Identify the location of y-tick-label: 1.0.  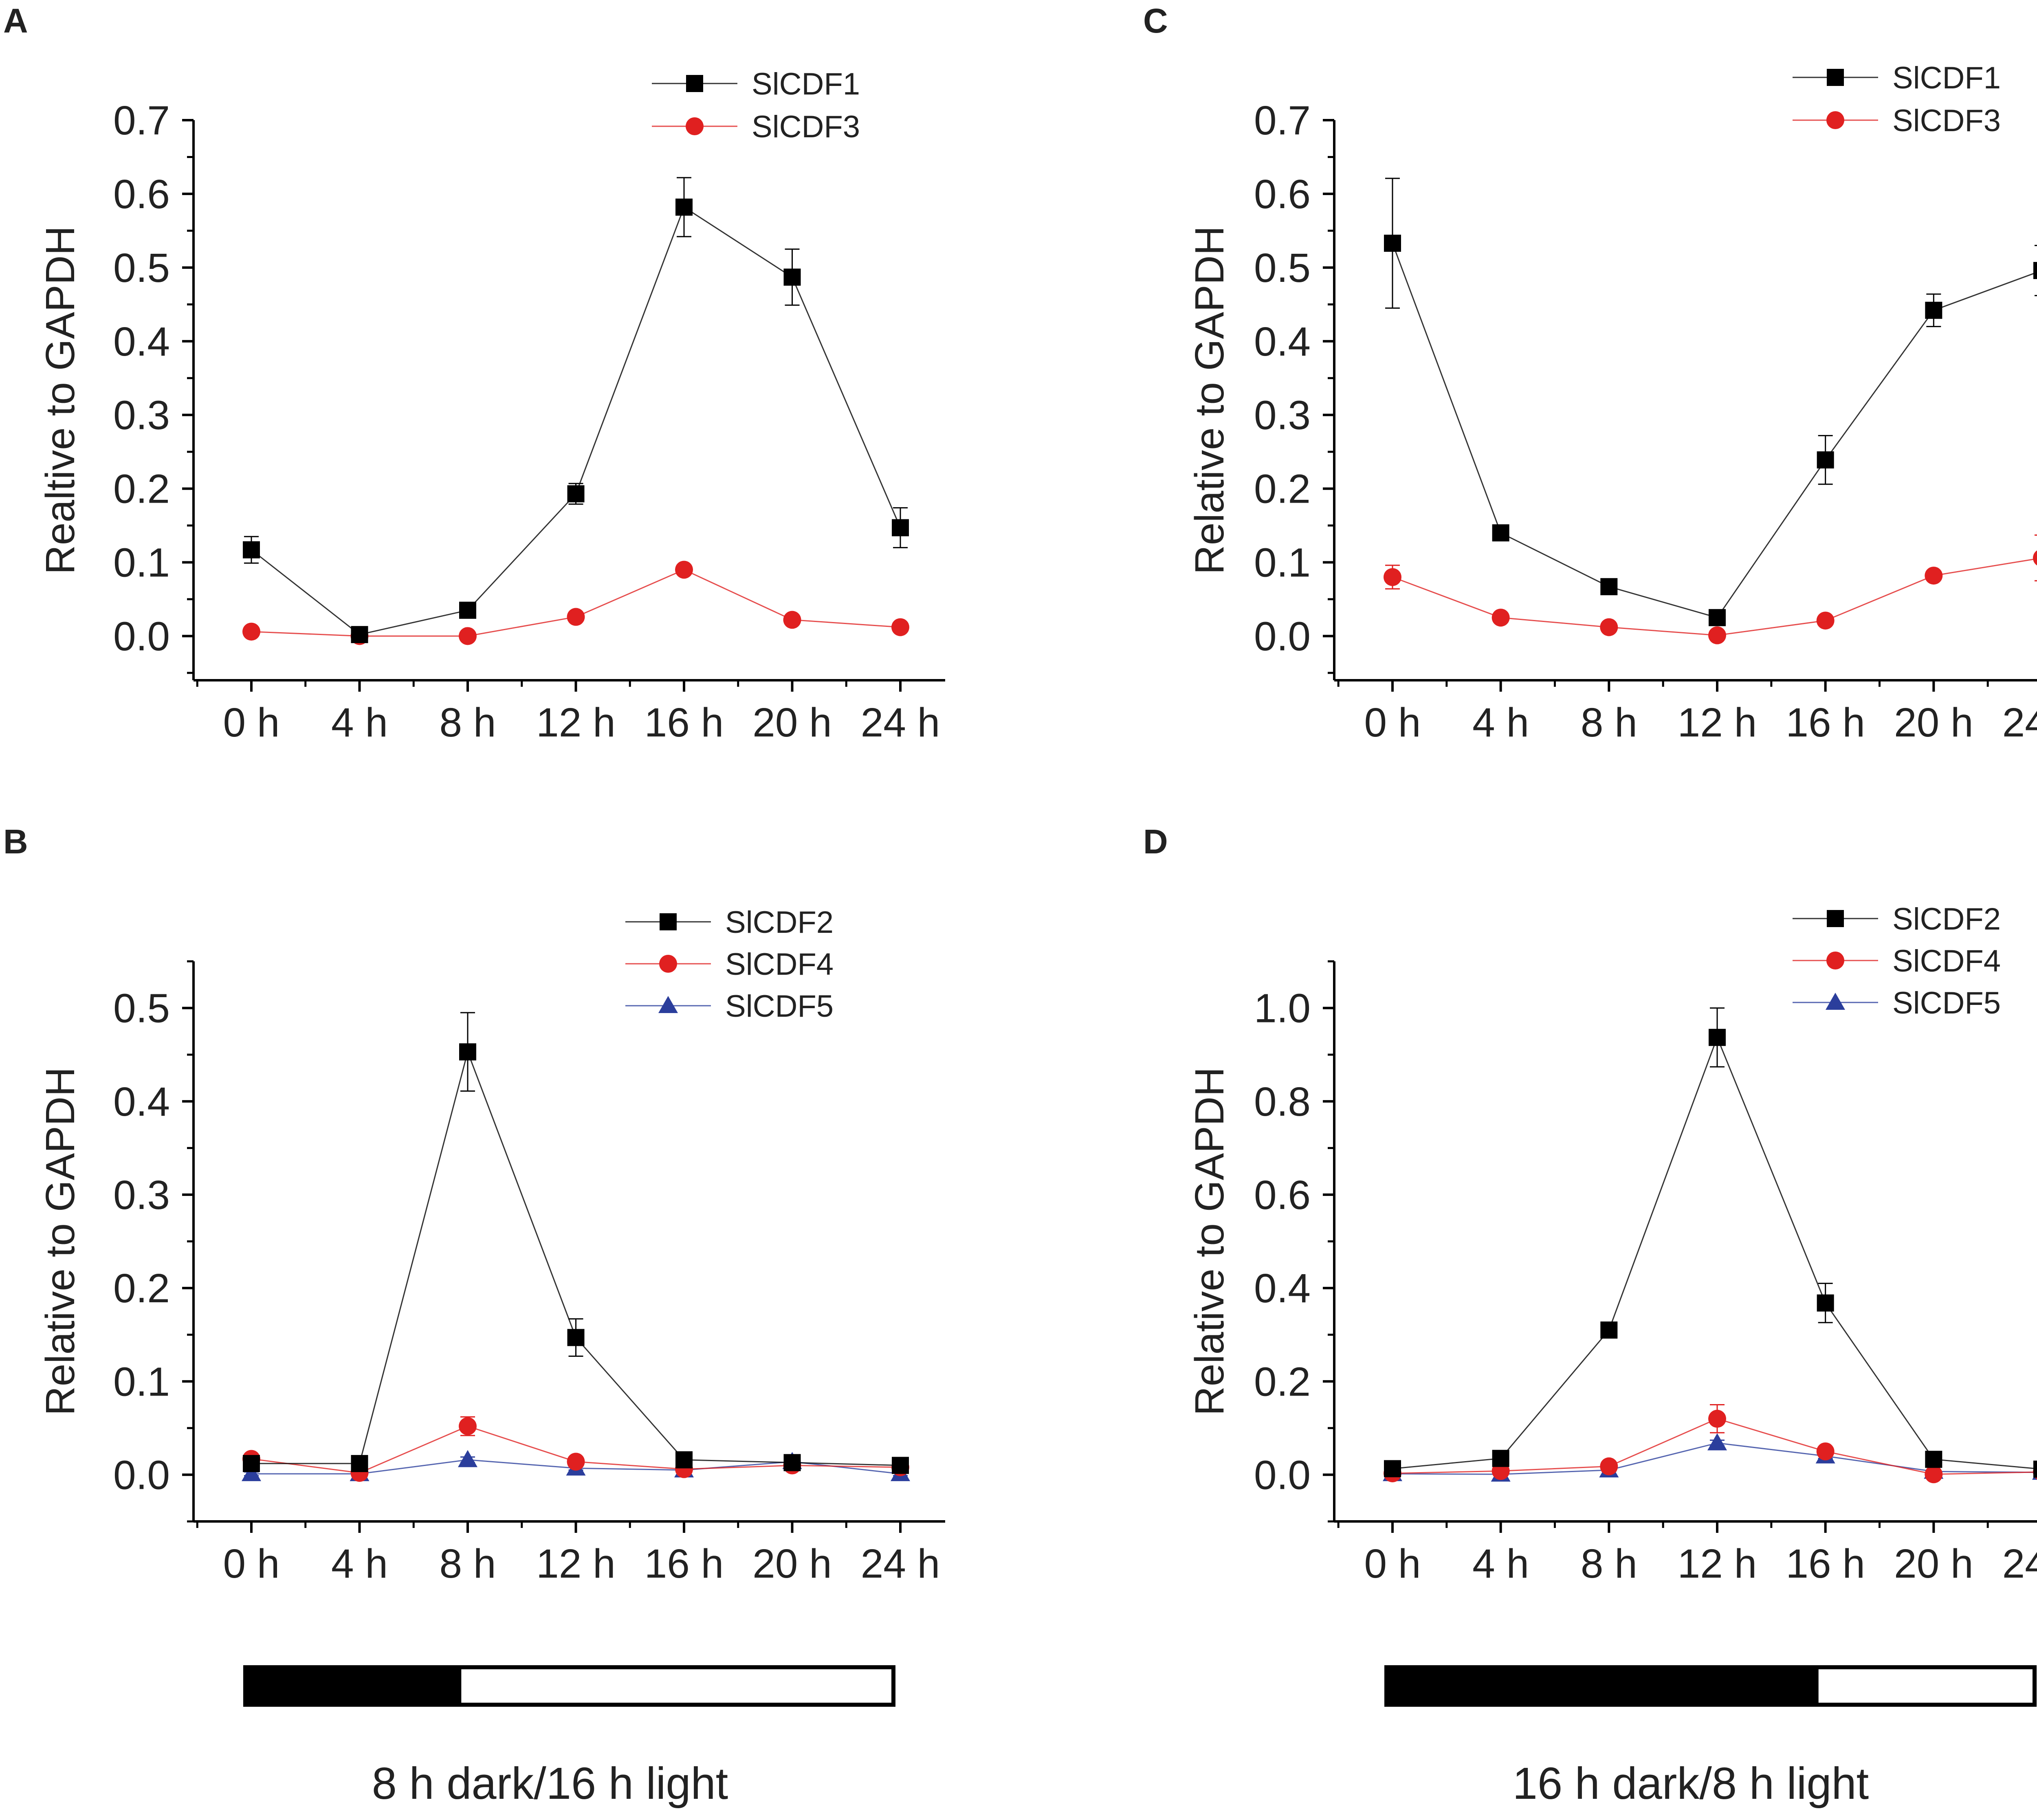
(1282, 1008).